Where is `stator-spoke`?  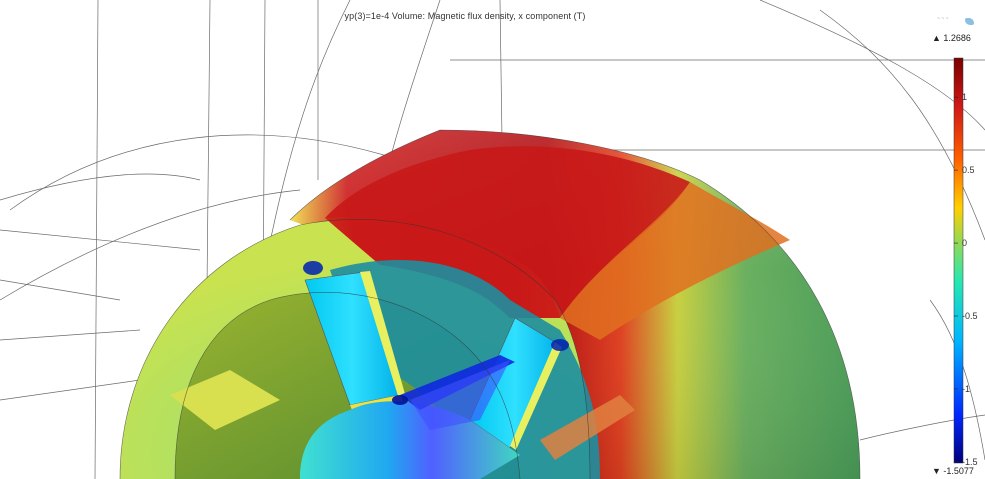
stator-spoke is located at coordinates (225, 400).